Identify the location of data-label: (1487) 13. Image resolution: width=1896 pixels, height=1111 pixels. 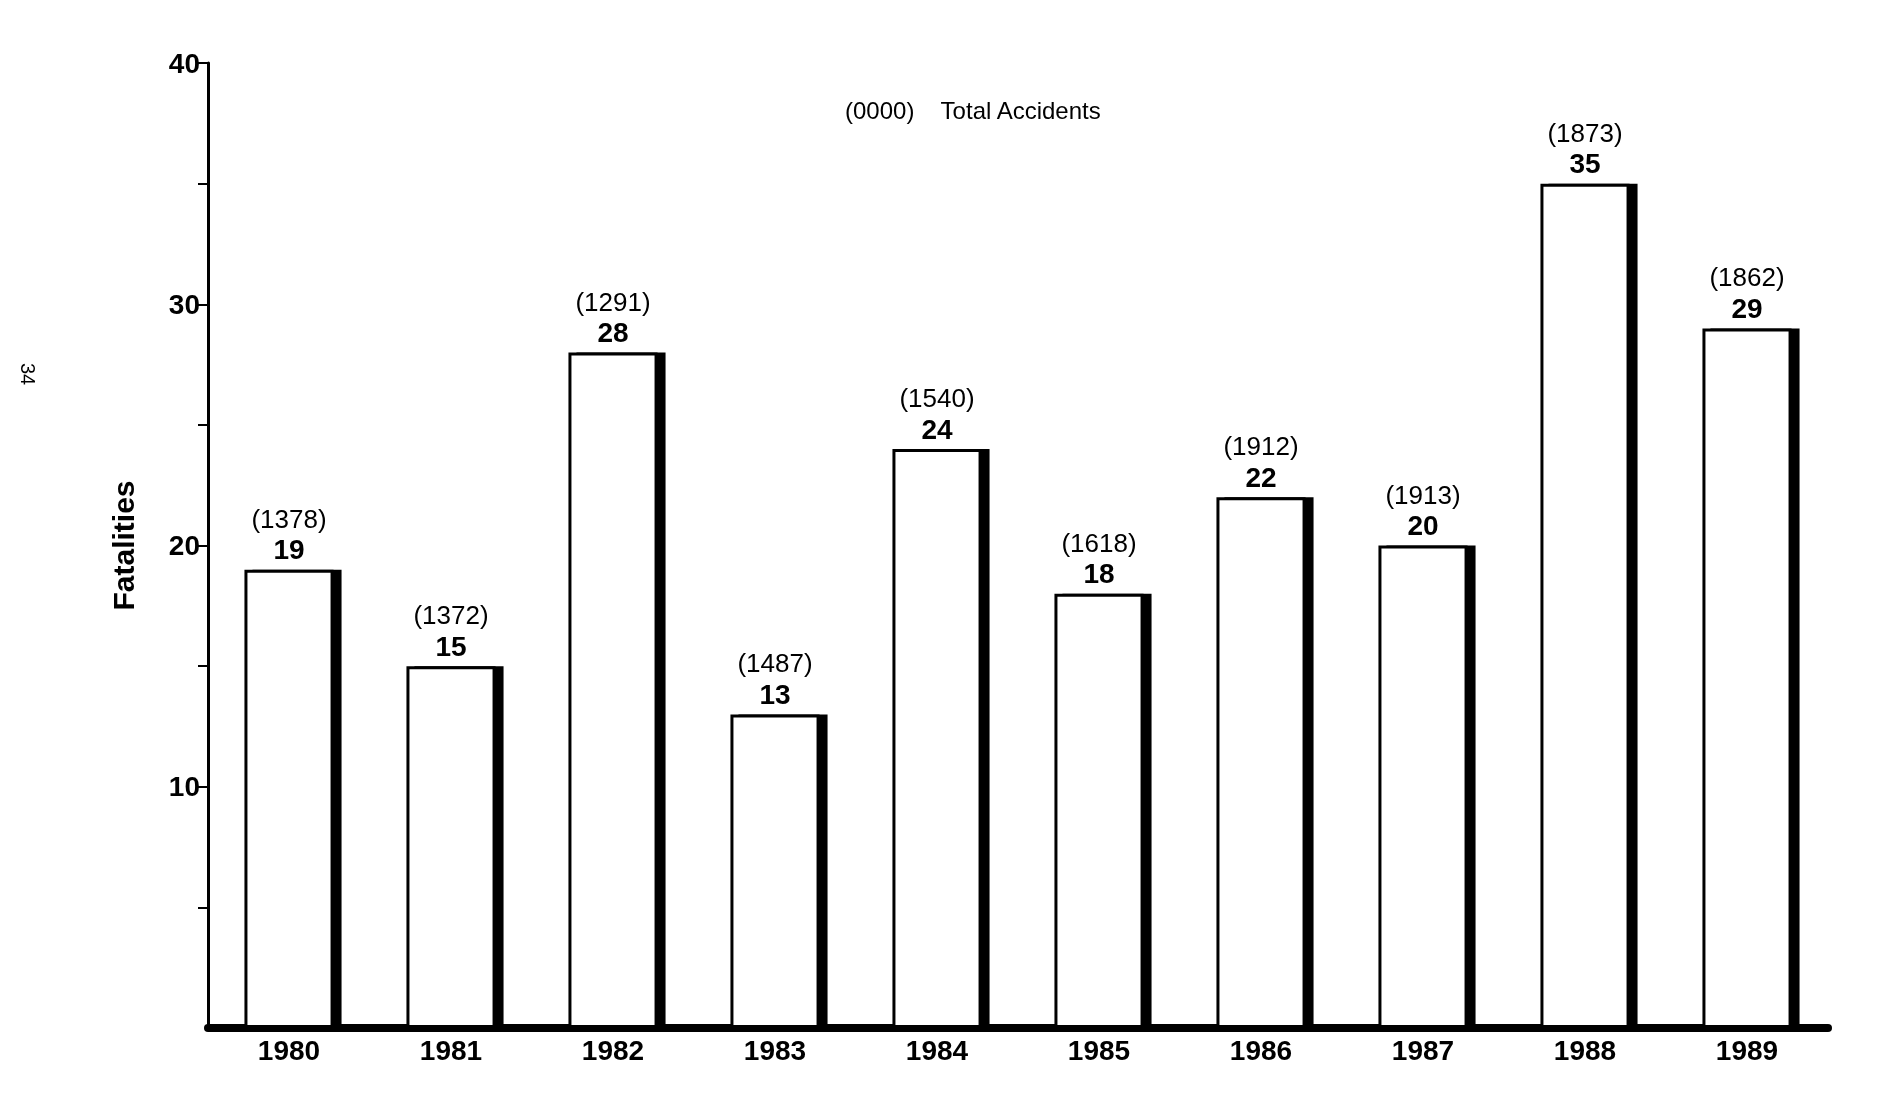
(775, 679).